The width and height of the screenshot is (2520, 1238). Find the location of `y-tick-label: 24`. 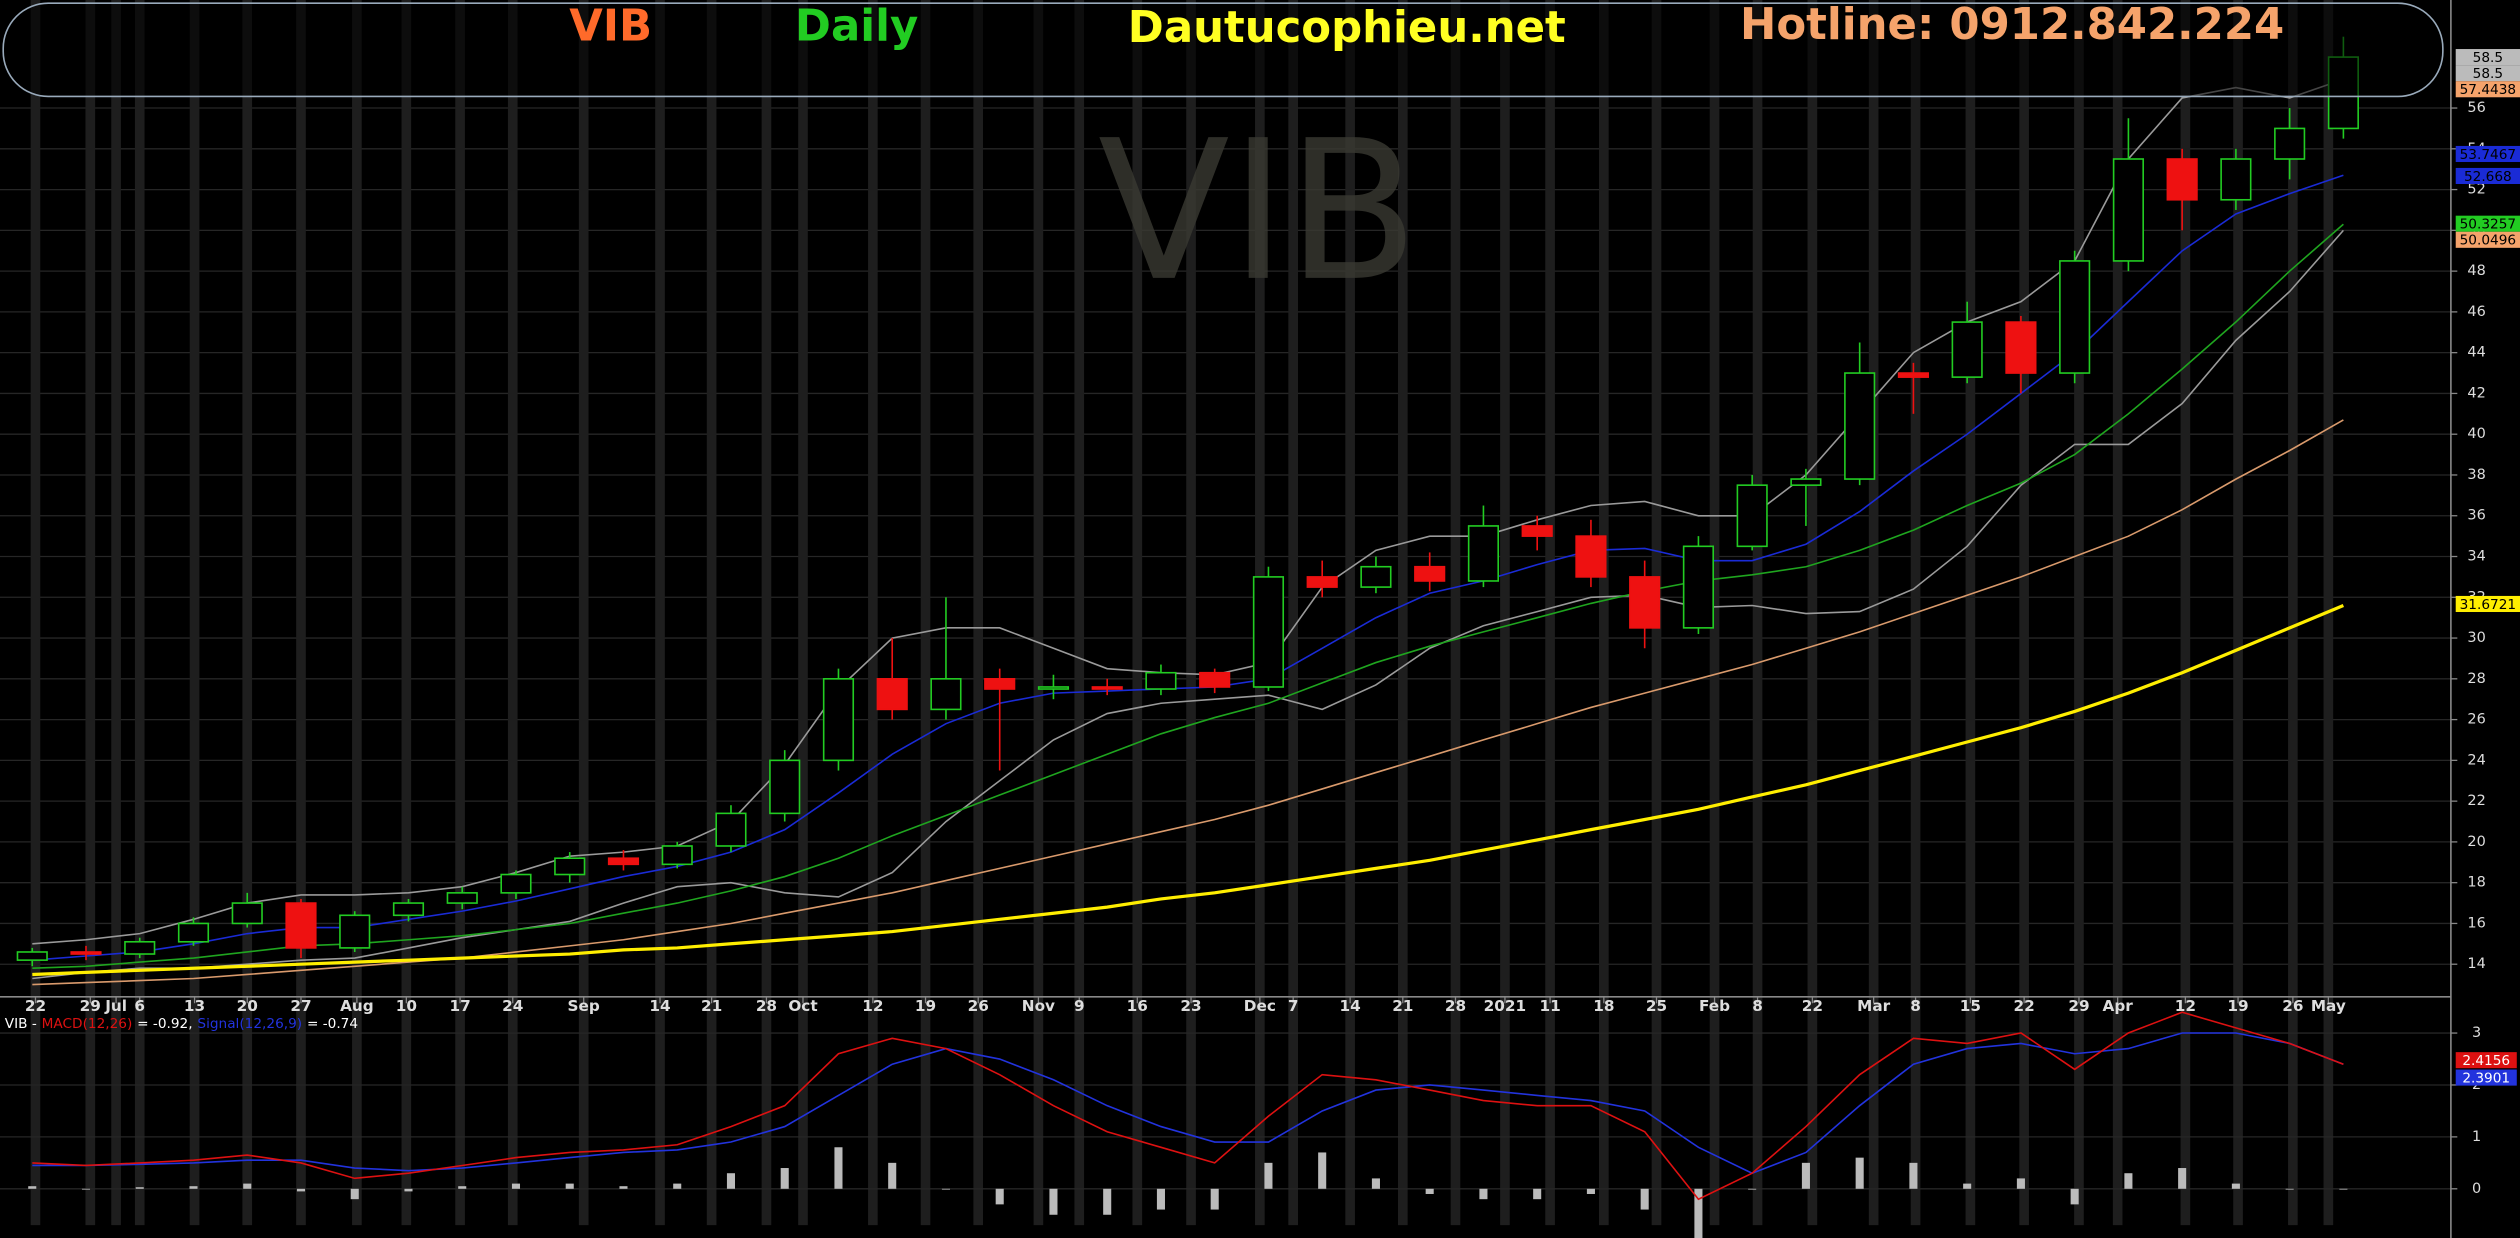

y-tick-label: 24 is located at coordinates (2476, 760).